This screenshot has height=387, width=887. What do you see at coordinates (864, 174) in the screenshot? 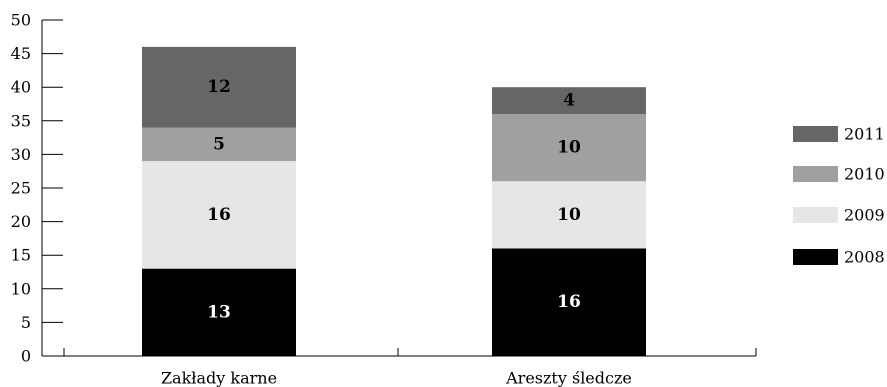
I see `legend-label: 2010` at bounding box center [864, 174].